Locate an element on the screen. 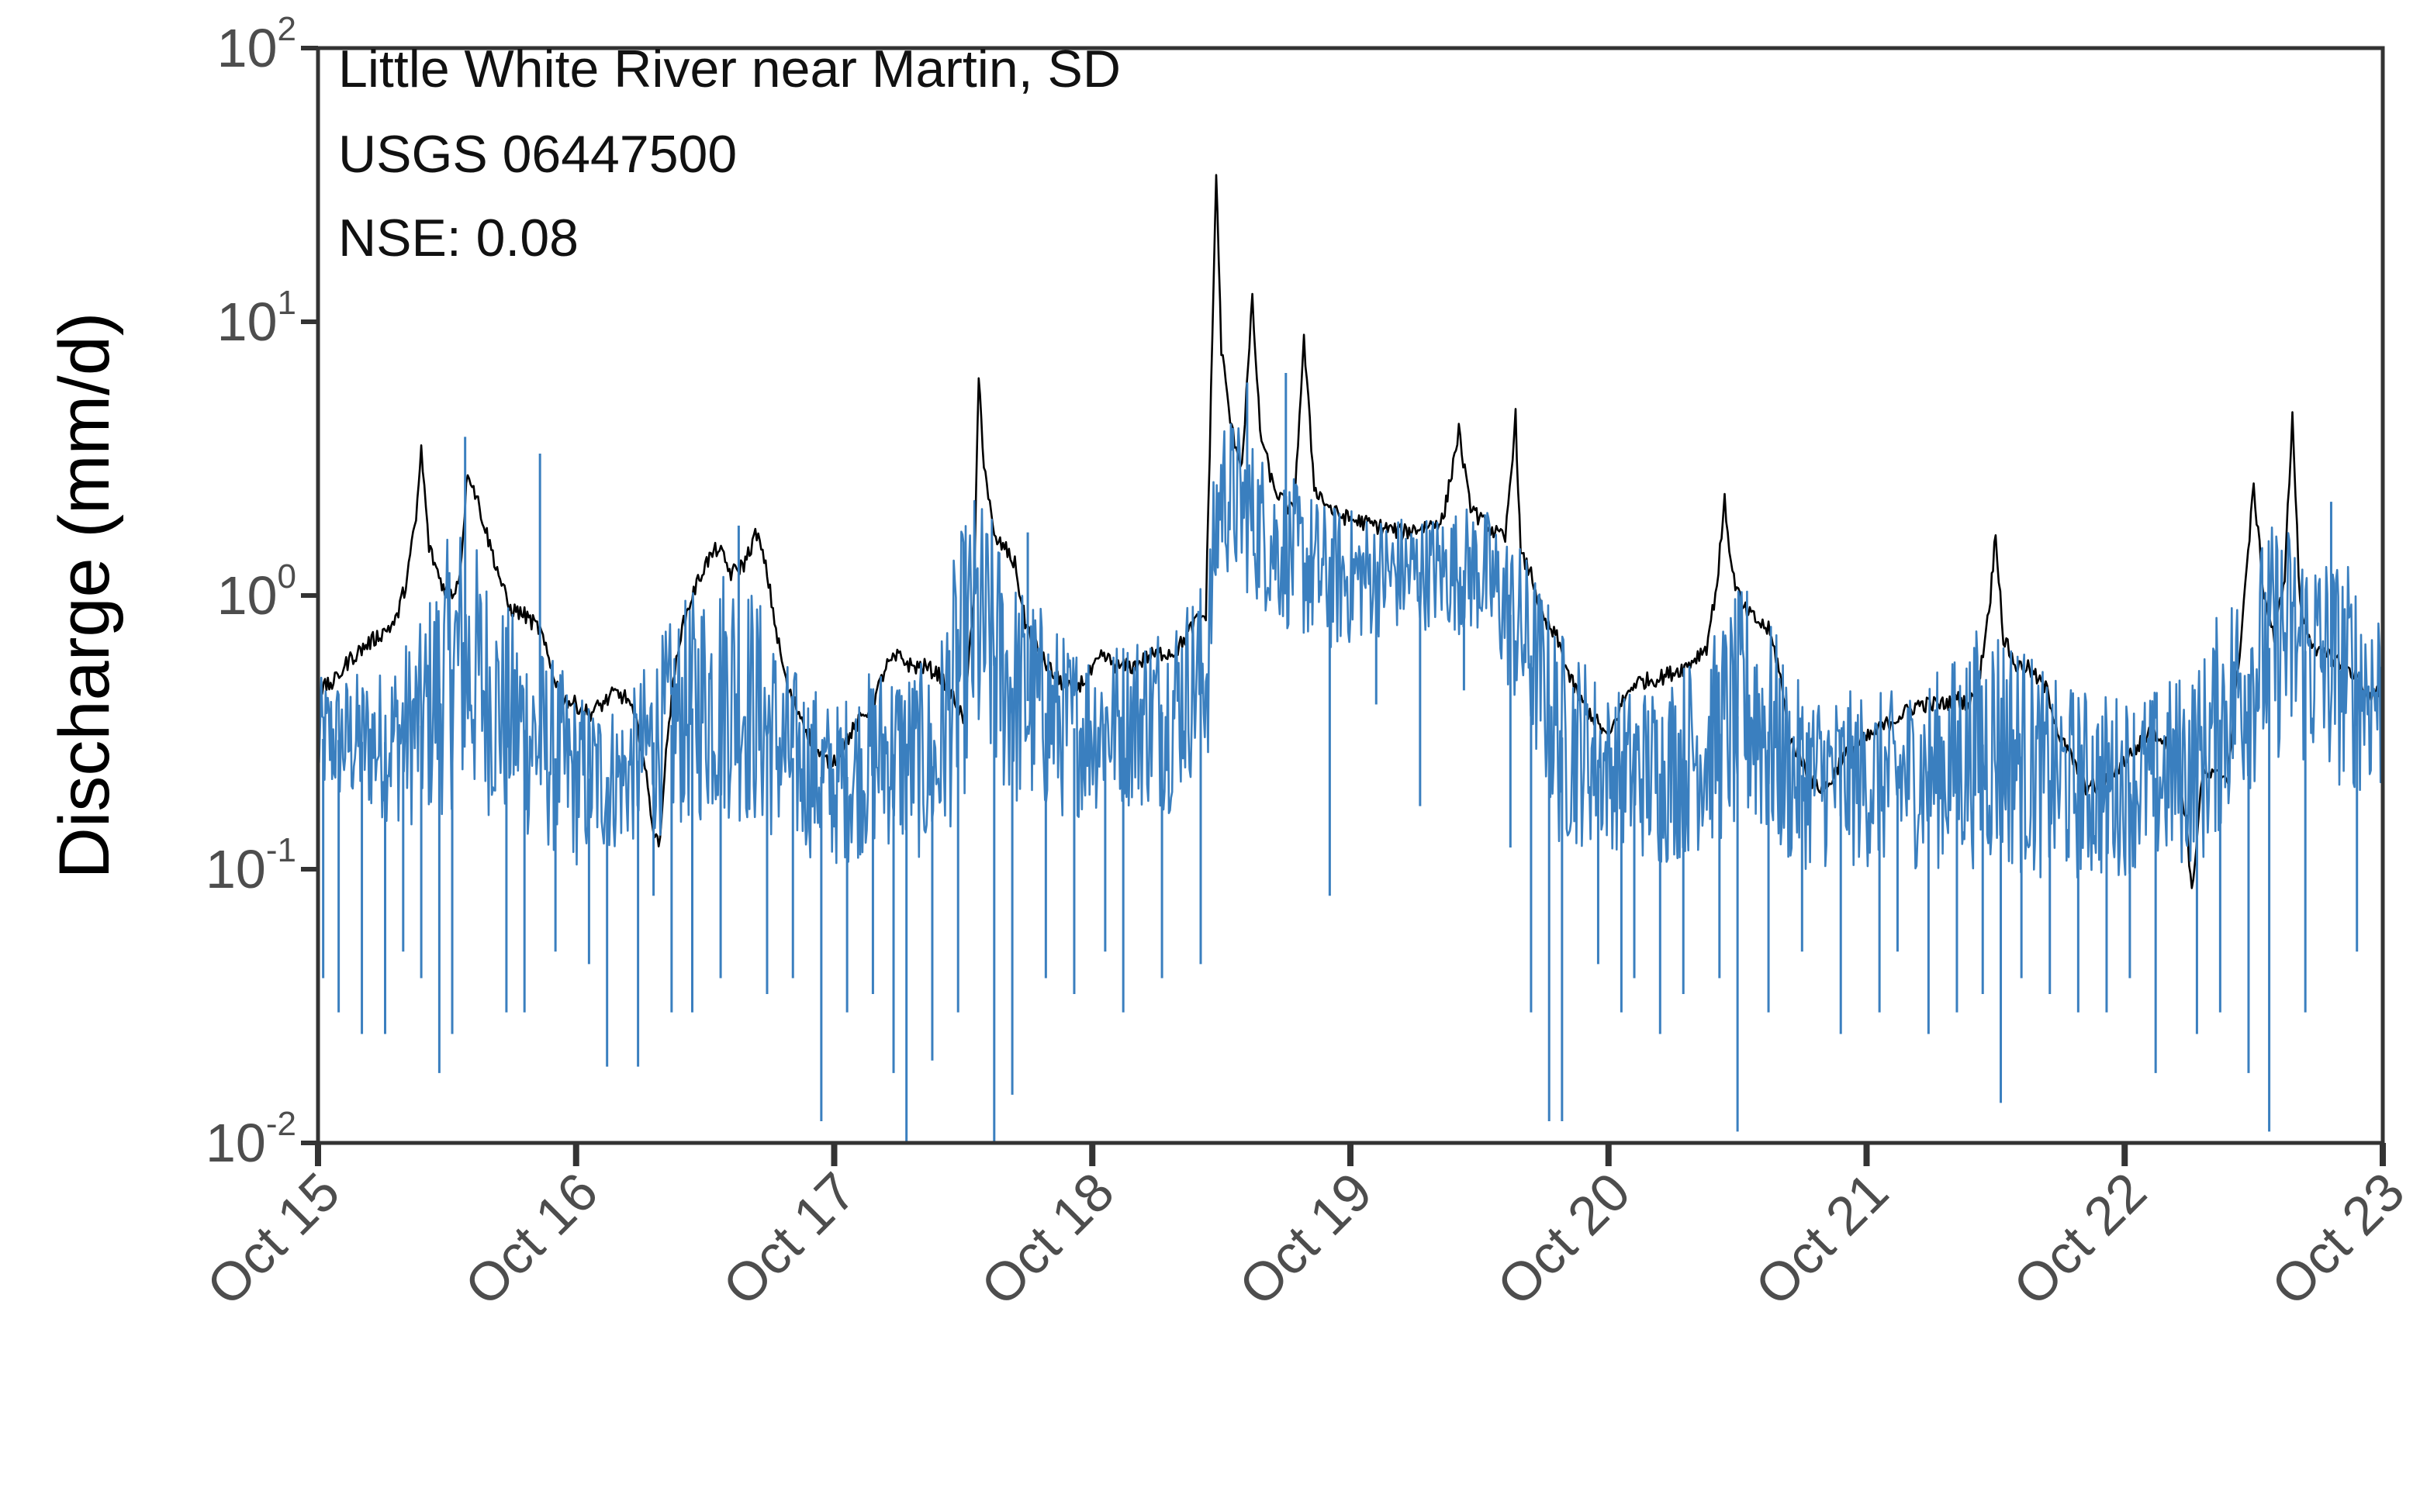 This screenshot has width=2420, height=1512. x-tick-label: Oct 17 is located at coordinates (789, 1239).